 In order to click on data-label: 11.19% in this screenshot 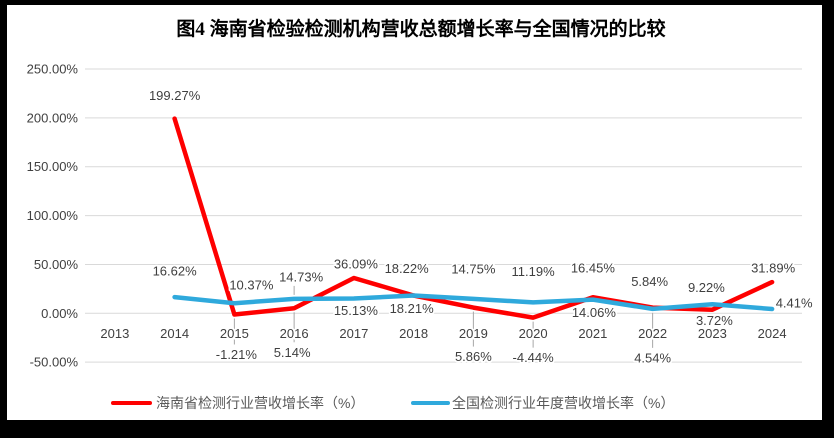, I will do `click(534, 271)`.